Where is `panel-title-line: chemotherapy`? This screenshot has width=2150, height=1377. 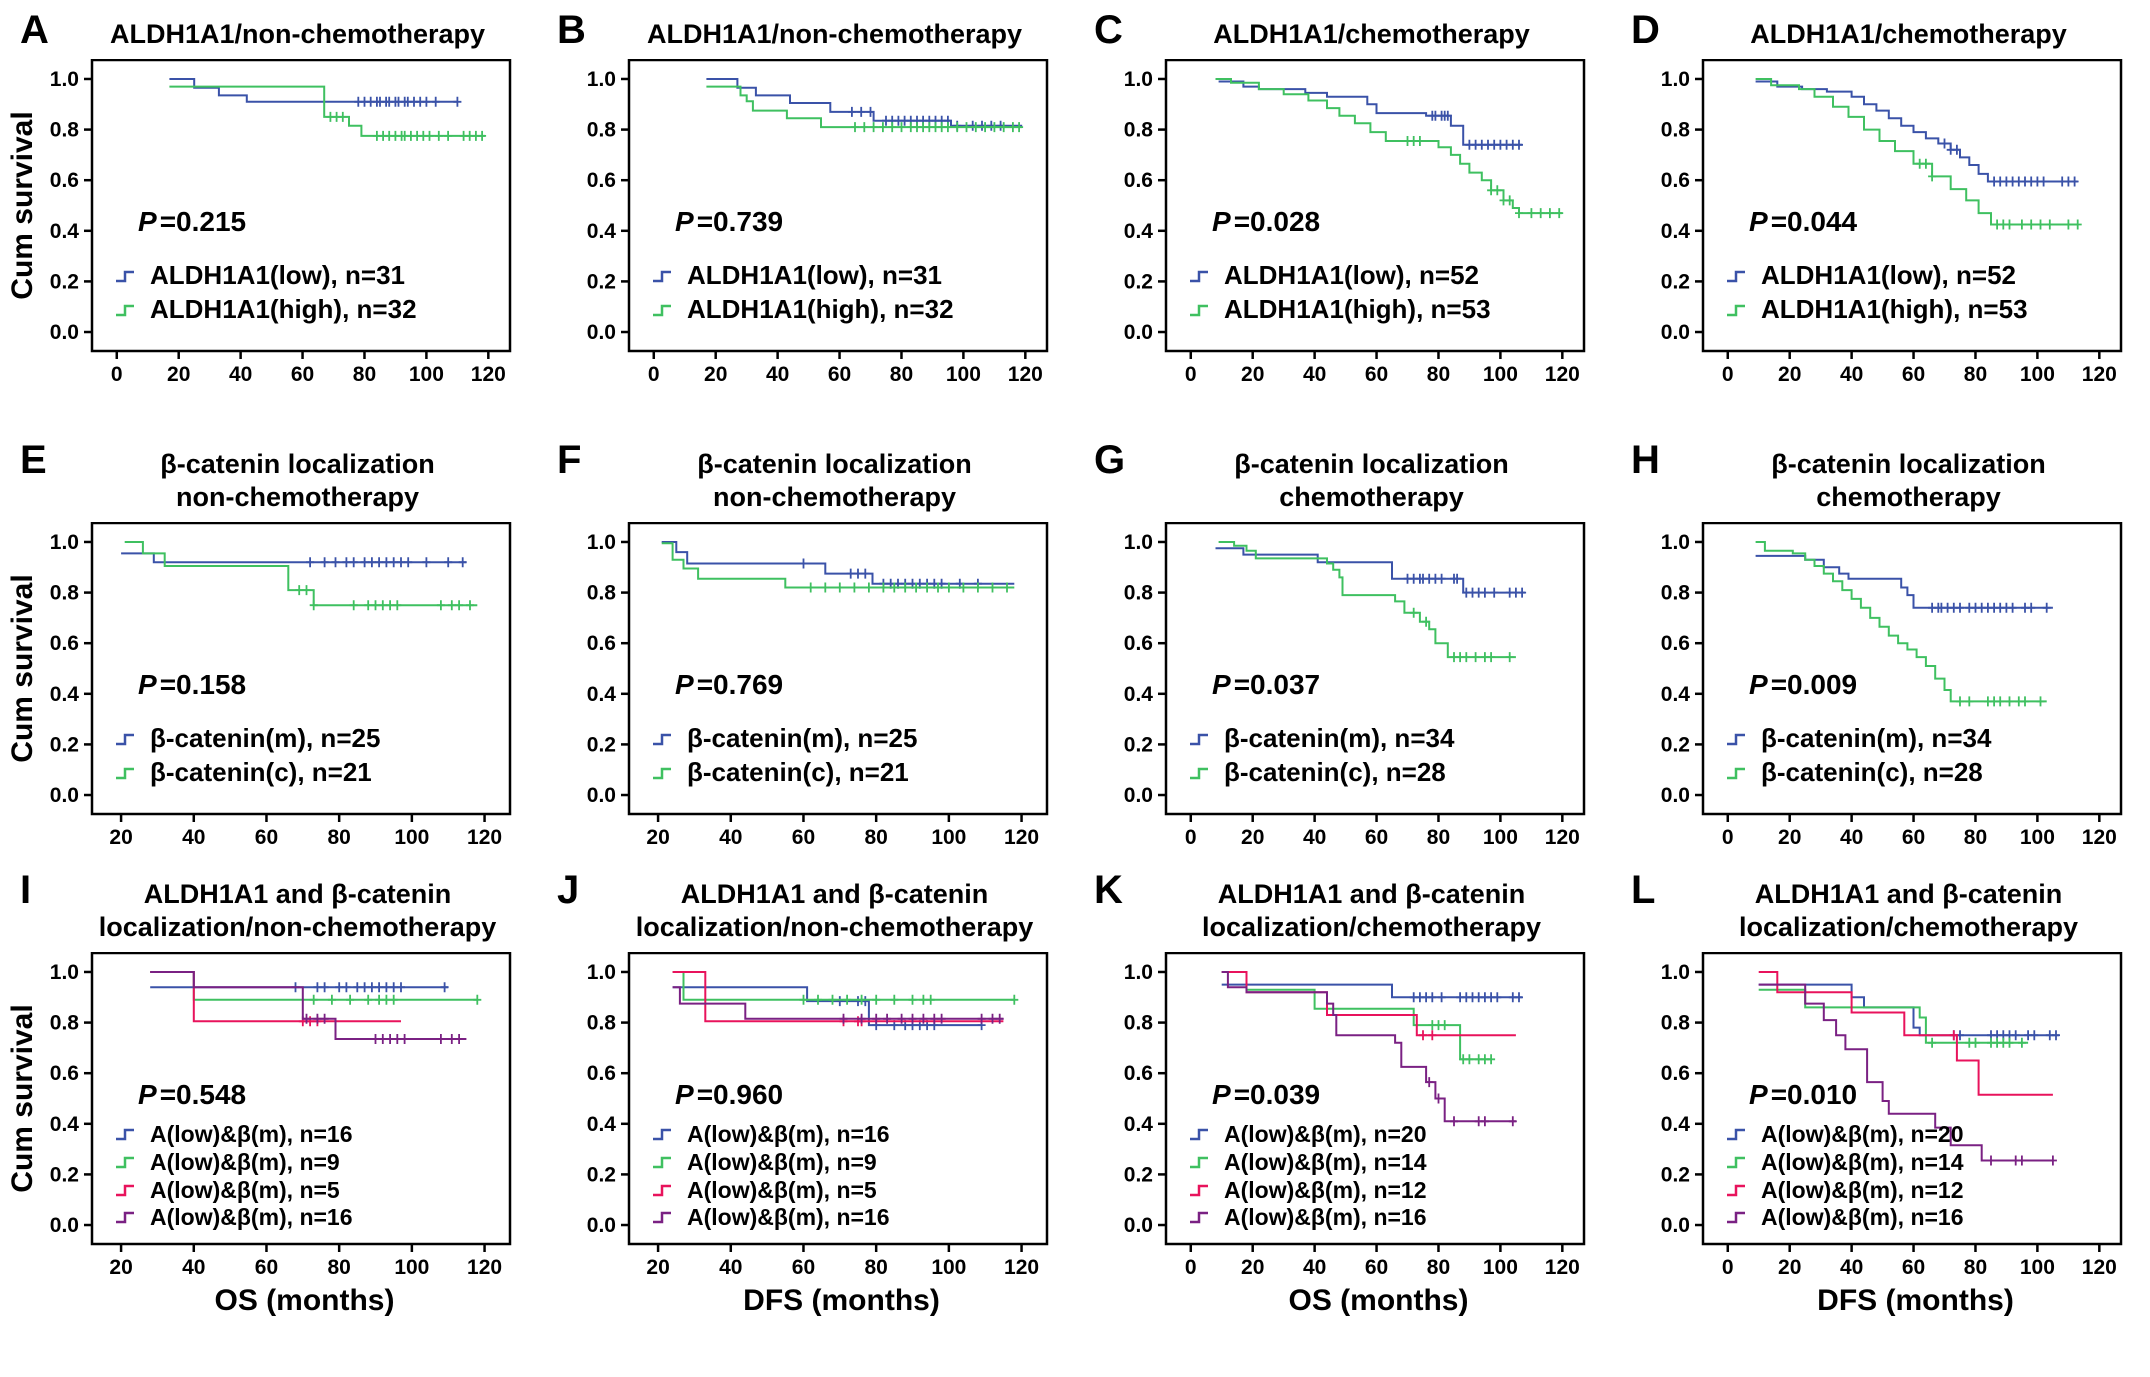
panel-title-line: chemotherapy is located at coordinates (1908, 496).